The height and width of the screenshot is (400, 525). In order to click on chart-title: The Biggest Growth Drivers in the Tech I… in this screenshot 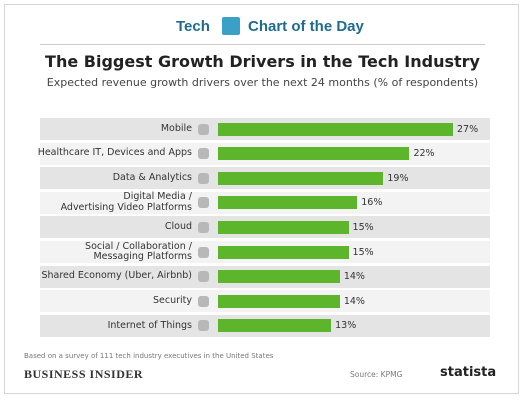, I will do `click(262, 61)`.